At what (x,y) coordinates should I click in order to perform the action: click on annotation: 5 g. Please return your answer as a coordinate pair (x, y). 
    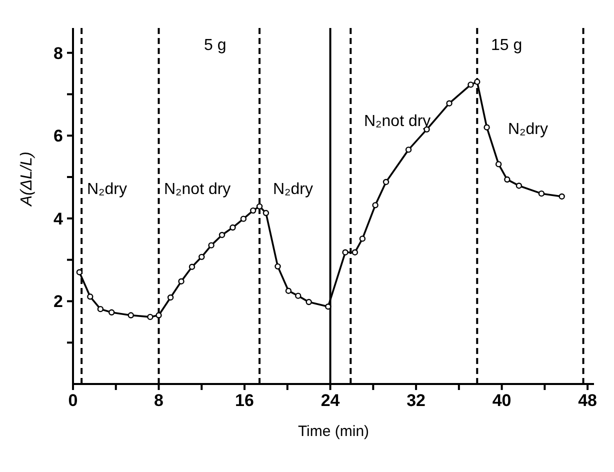
    Looking at the image, I should click on (215, 45).